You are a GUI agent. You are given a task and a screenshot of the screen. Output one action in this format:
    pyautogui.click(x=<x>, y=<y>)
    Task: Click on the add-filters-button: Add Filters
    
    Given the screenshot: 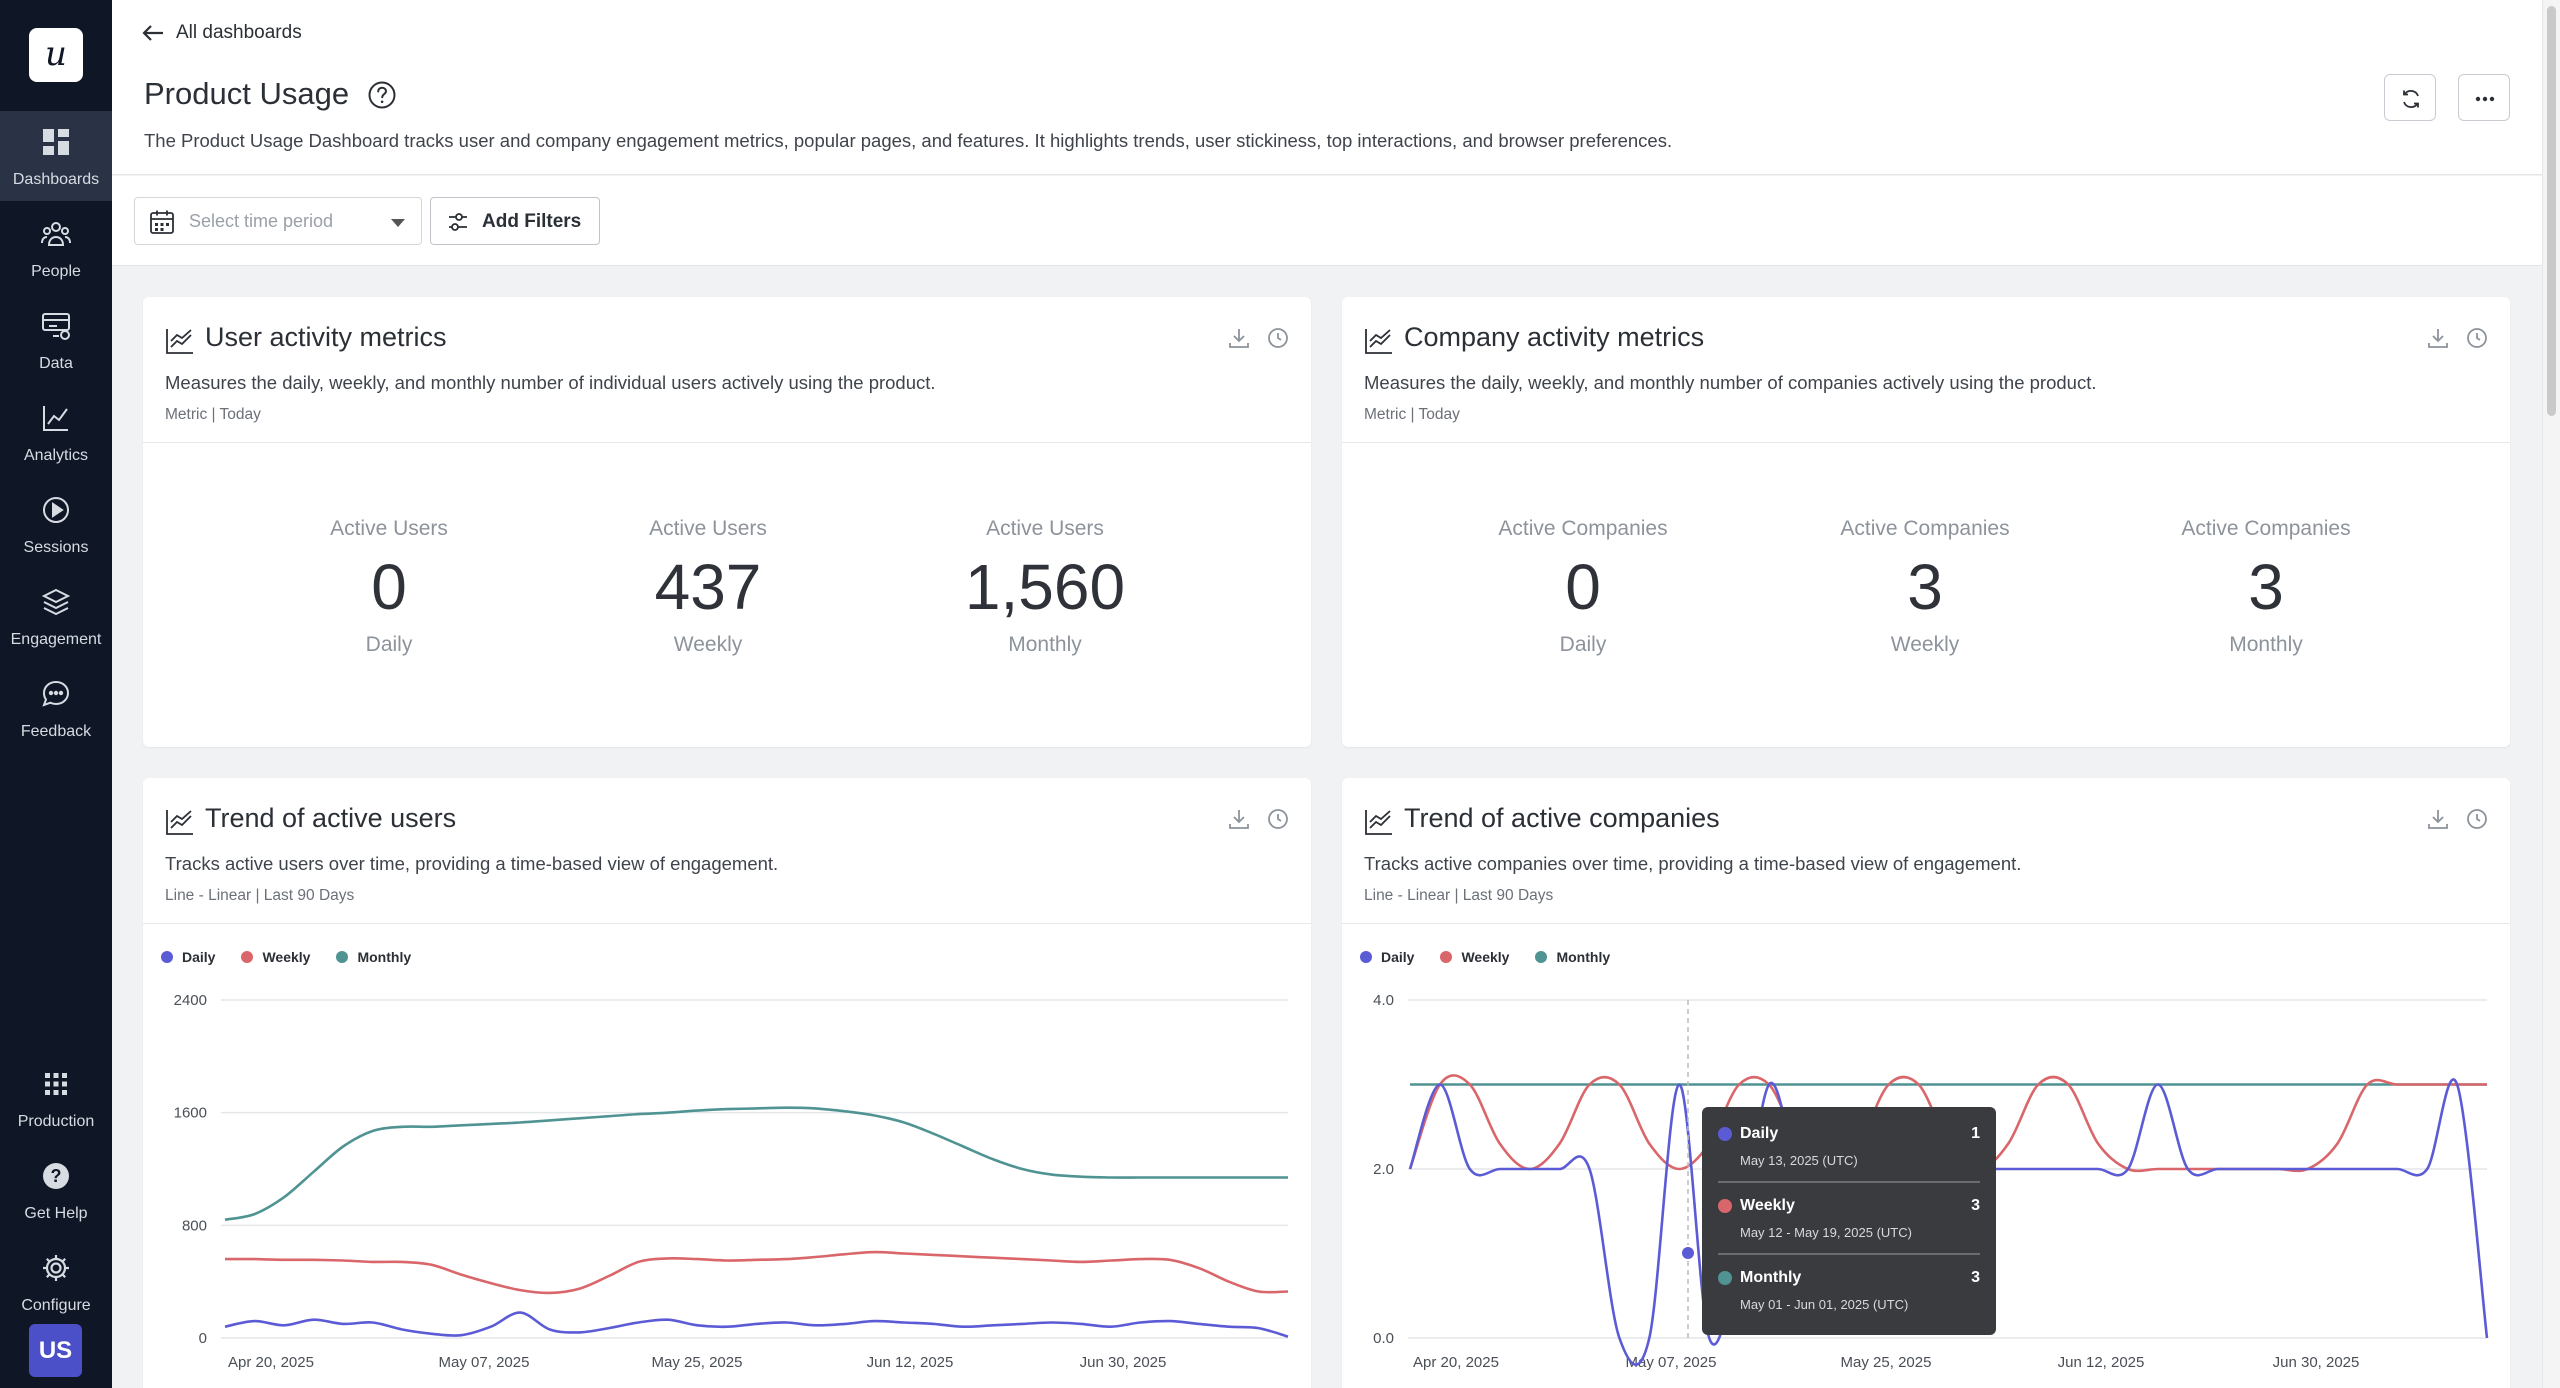 What is the action you would take?
    pyautogui.click(x=515, y=221)
    